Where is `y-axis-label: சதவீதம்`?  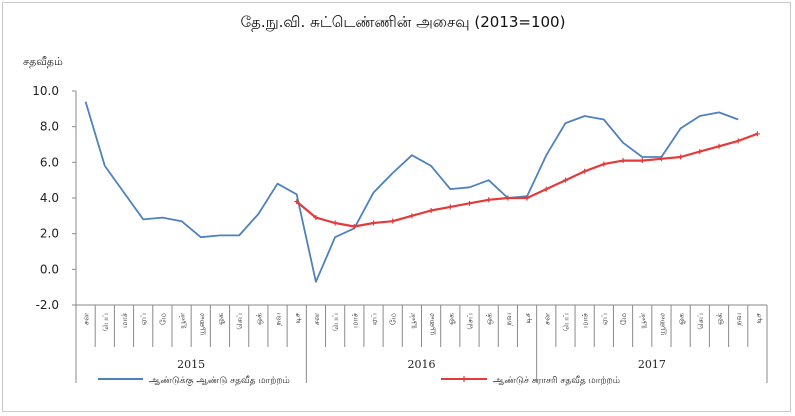 y-axis-label: சதவீதம் is located at coordinates (43, 61).